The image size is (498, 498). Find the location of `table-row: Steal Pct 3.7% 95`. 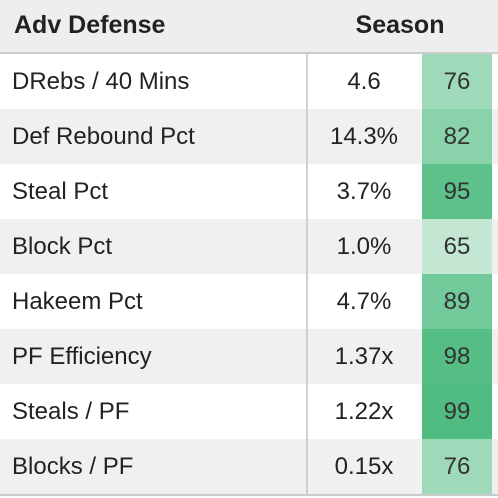

table-row: Steal Pct 3.7% 95 is located at coordinates (249, 191).